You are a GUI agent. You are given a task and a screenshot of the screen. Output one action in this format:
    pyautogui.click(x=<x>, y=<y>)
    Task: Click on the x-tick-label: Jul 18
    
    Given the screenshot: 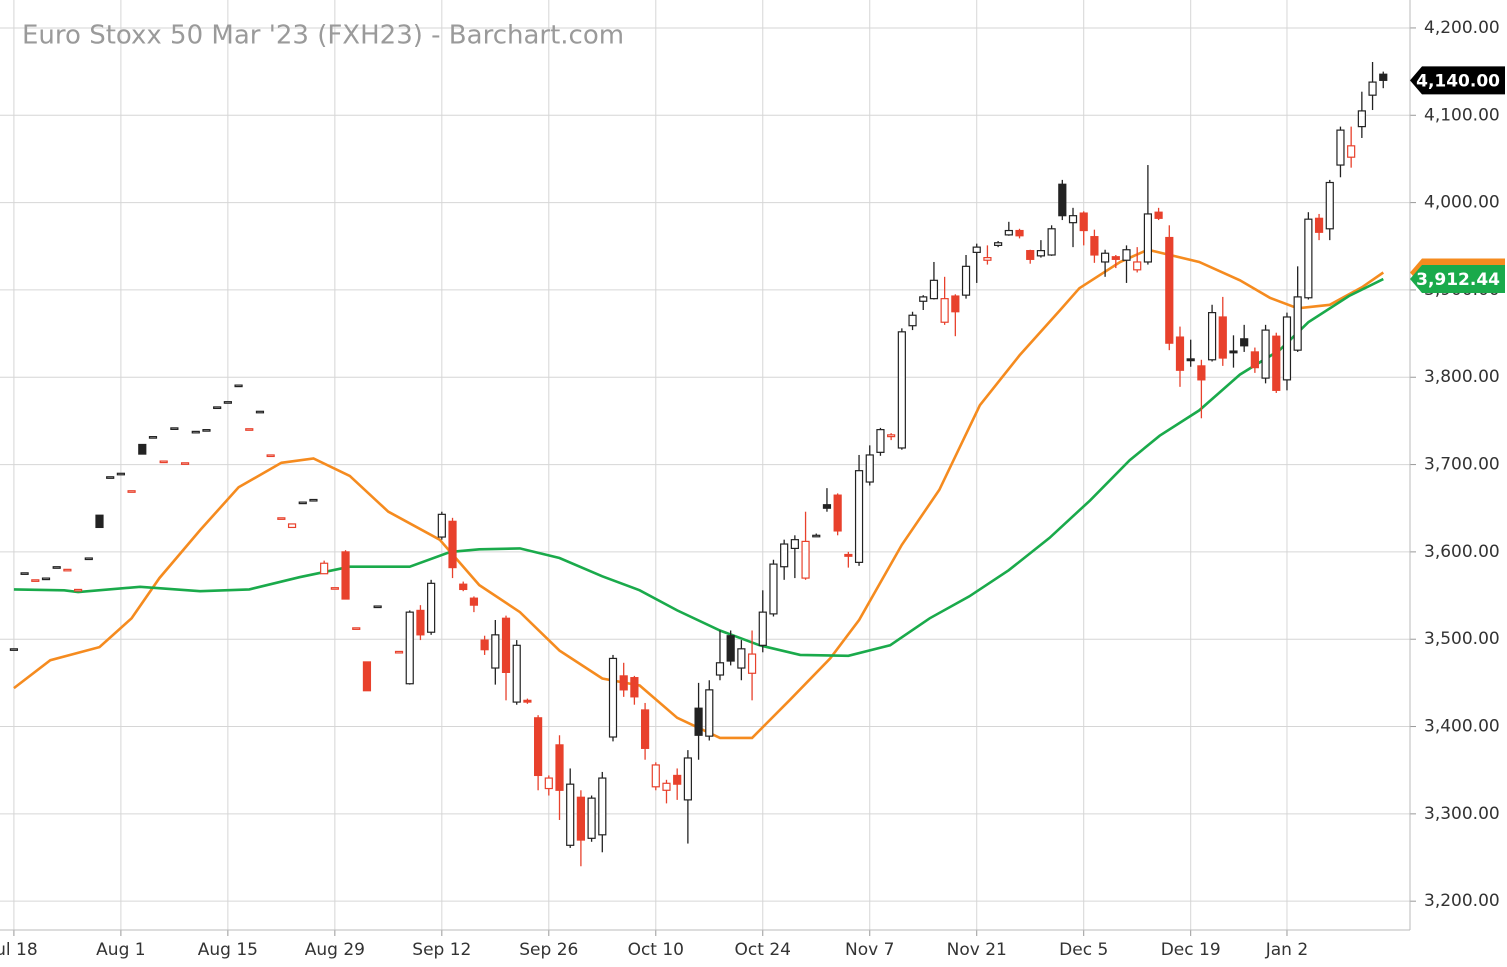 What is the action you would take?
    pyautogui.click(x=19, y=950)
    